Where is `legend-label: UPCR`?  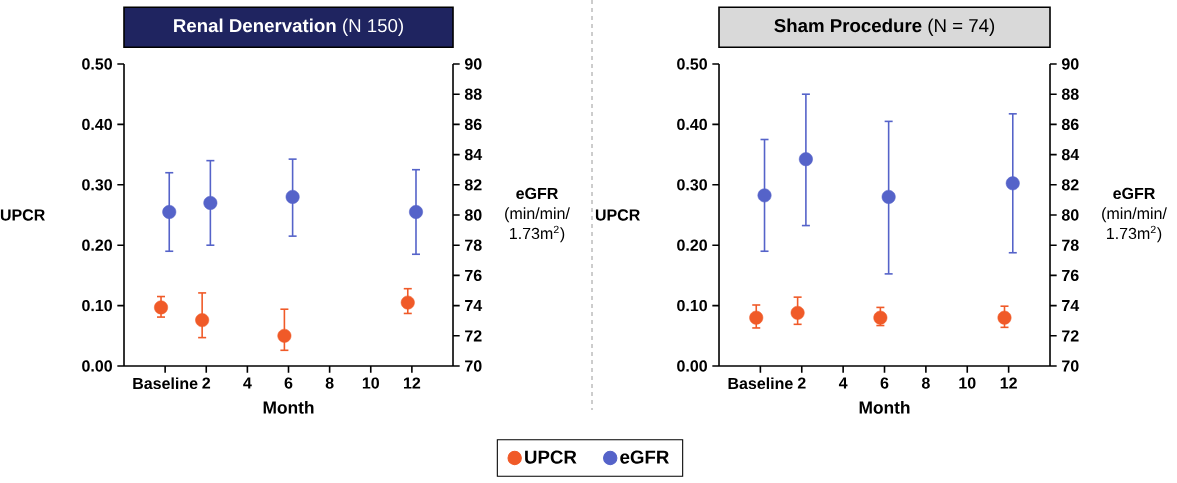 legend-label: UPCR is located at coordinates (551, 457).